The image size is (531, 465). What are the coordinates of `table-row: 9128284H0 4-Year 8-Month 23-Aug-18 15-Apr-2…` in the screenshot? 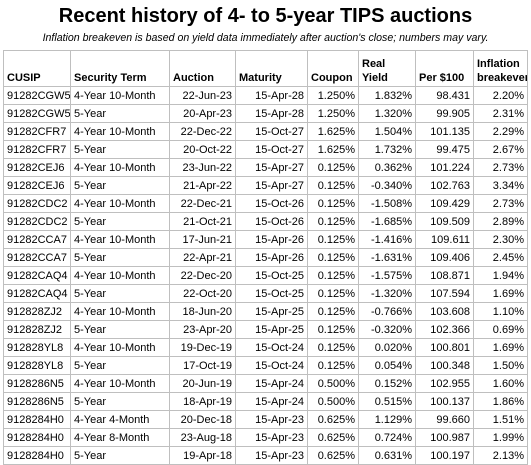 It's located at (265, 437).